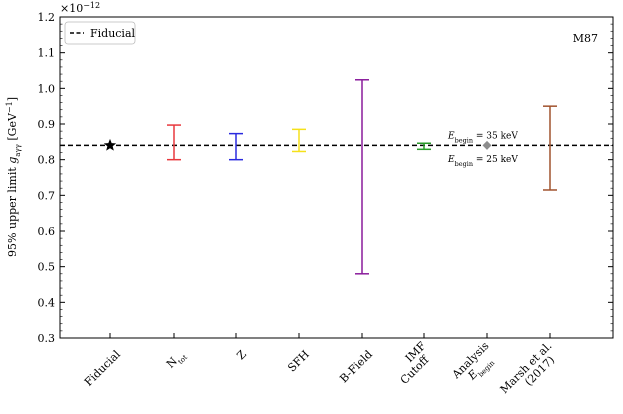 This screenshot has height=414, width=623. I want to click on y-tick-label: 0.9, so click(47, 124).